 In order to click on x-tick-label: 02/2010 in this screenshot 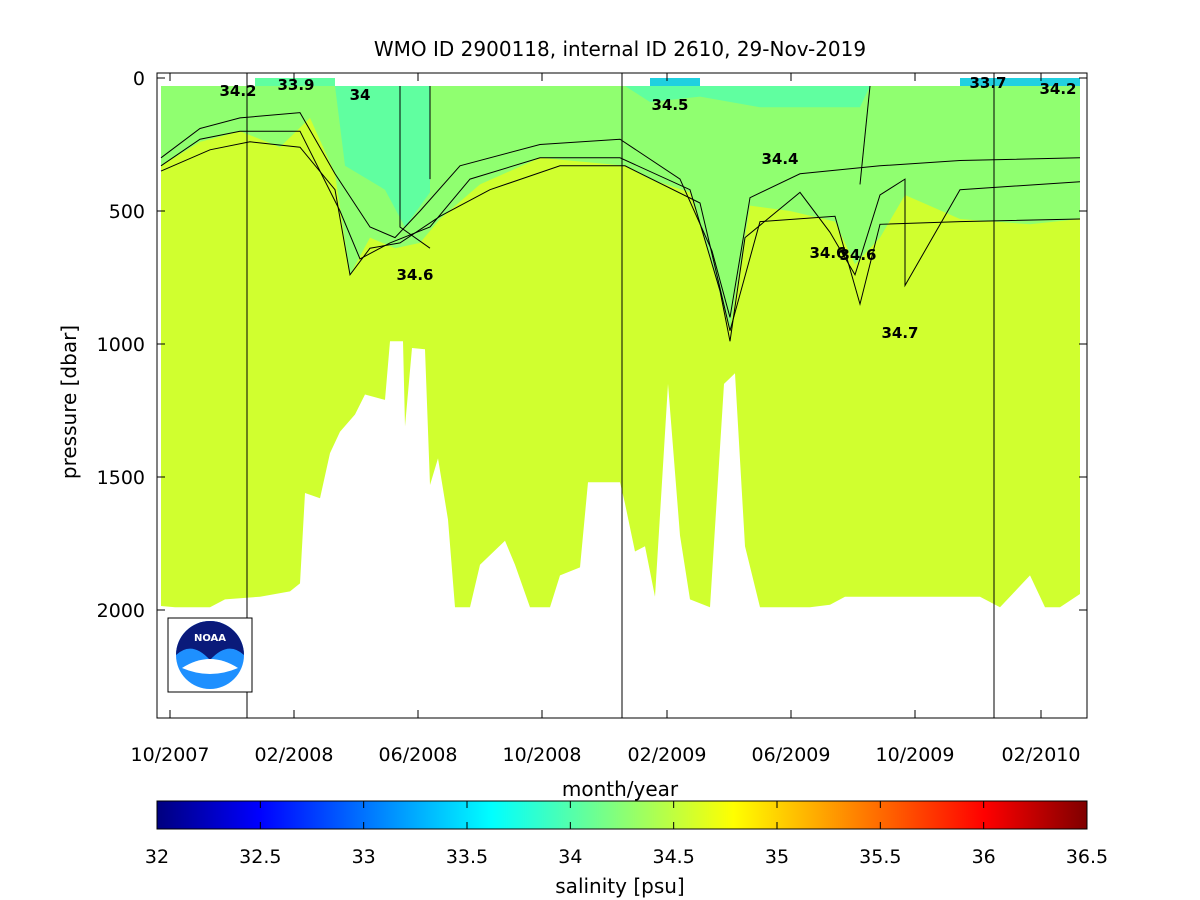, I will do `click(1041, 755)`.